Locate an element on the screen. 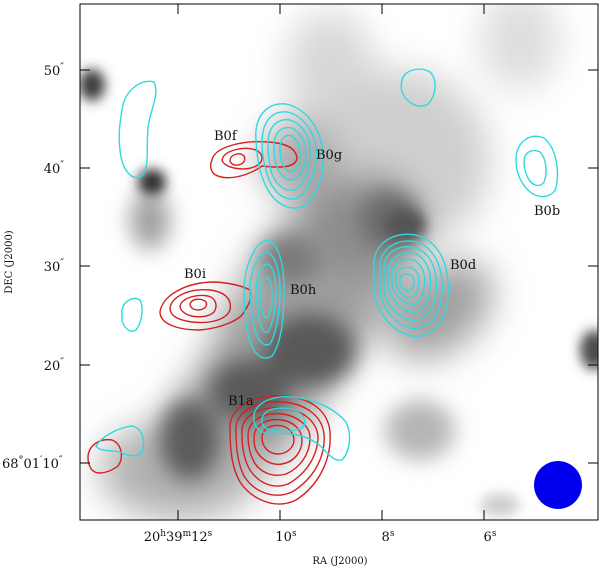 The width and height of the screenshot is (600, 569). y-axis-title: DEC (J2000) is located at coordinates (9, 262).